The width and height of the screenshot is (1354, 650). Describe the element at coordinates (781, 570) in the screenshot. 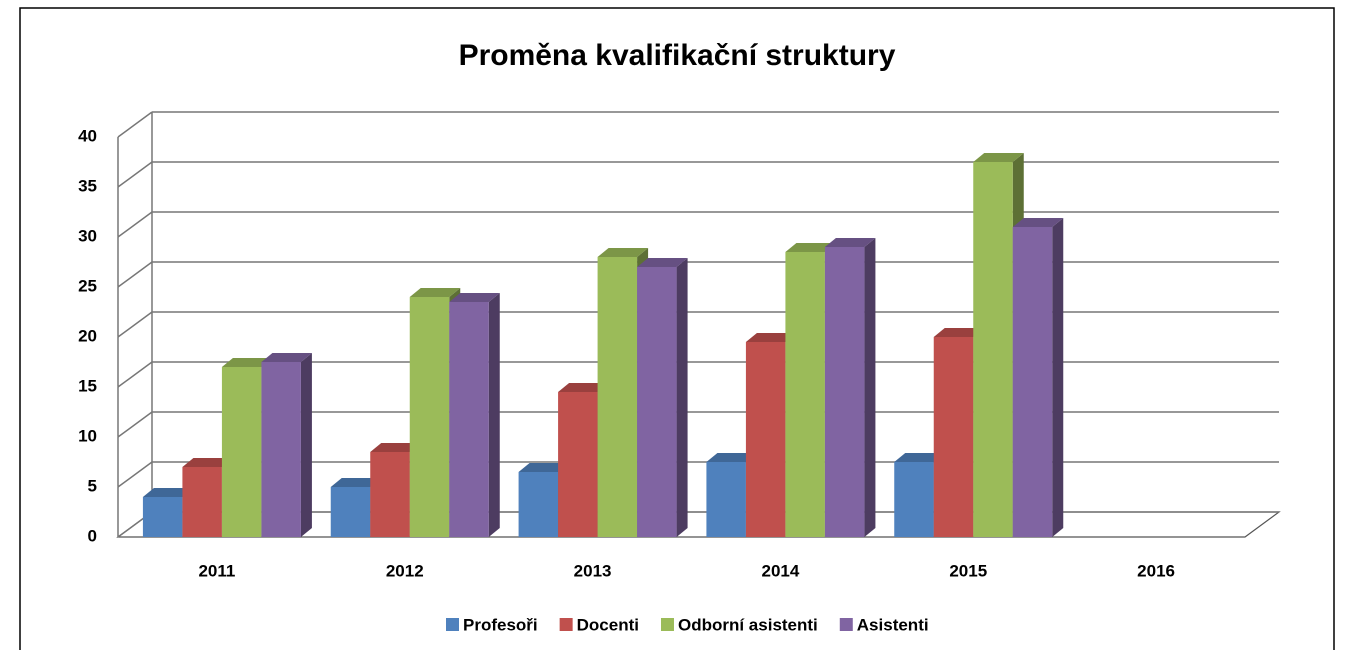

I see `x-tick-label: 2014` at that location.